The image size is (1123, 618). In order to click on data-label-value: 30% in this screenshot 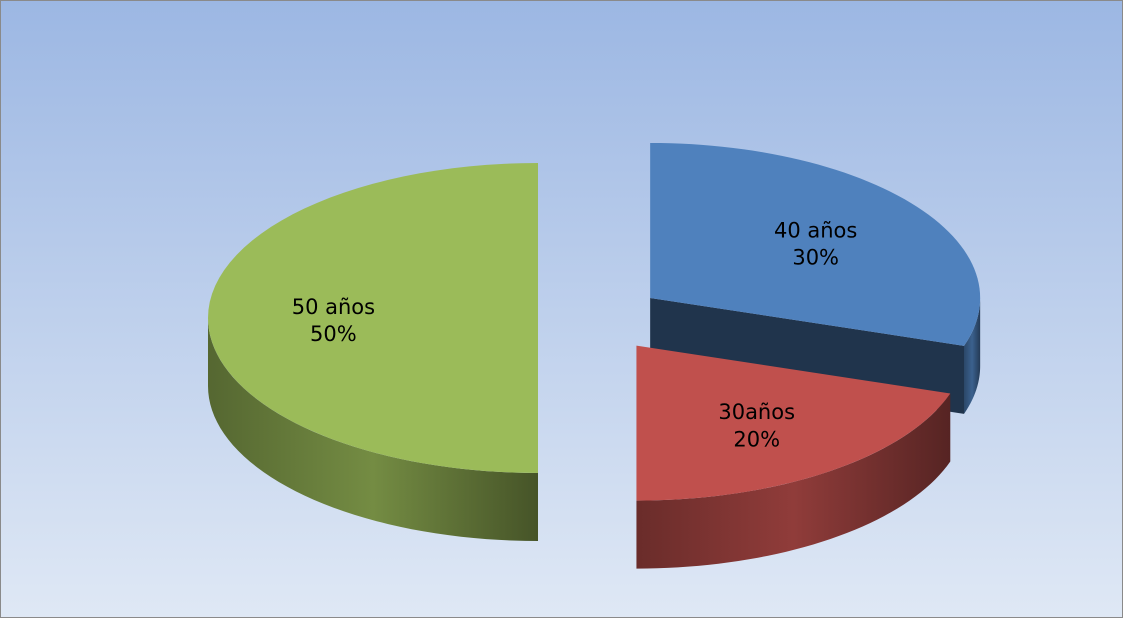, I will do `click(815, 258)`.